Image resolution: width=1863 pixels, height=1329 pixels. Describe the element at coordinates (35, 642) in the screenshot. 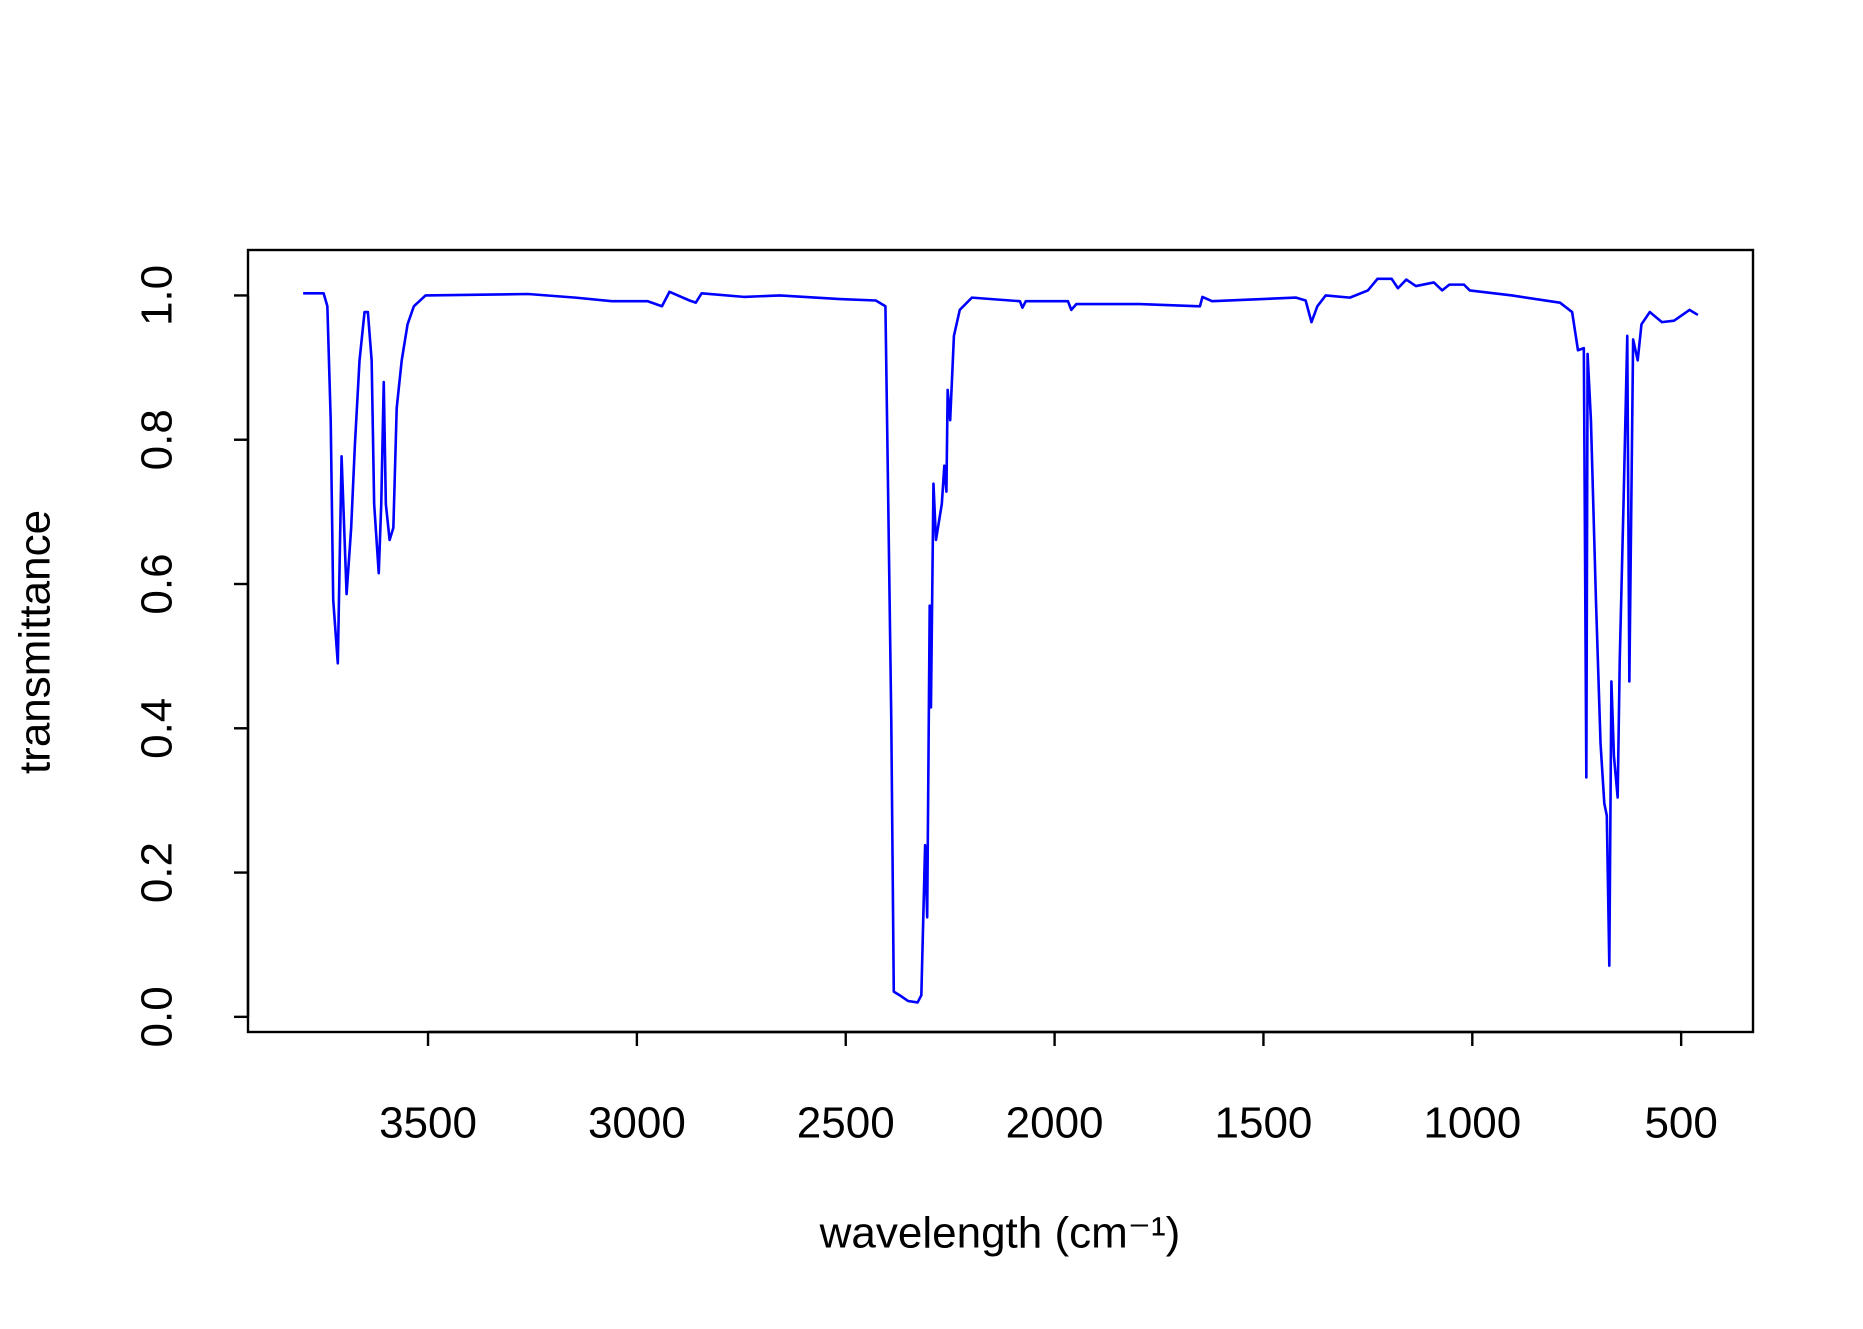

I see `y-axis-label: transmittance` at that location.